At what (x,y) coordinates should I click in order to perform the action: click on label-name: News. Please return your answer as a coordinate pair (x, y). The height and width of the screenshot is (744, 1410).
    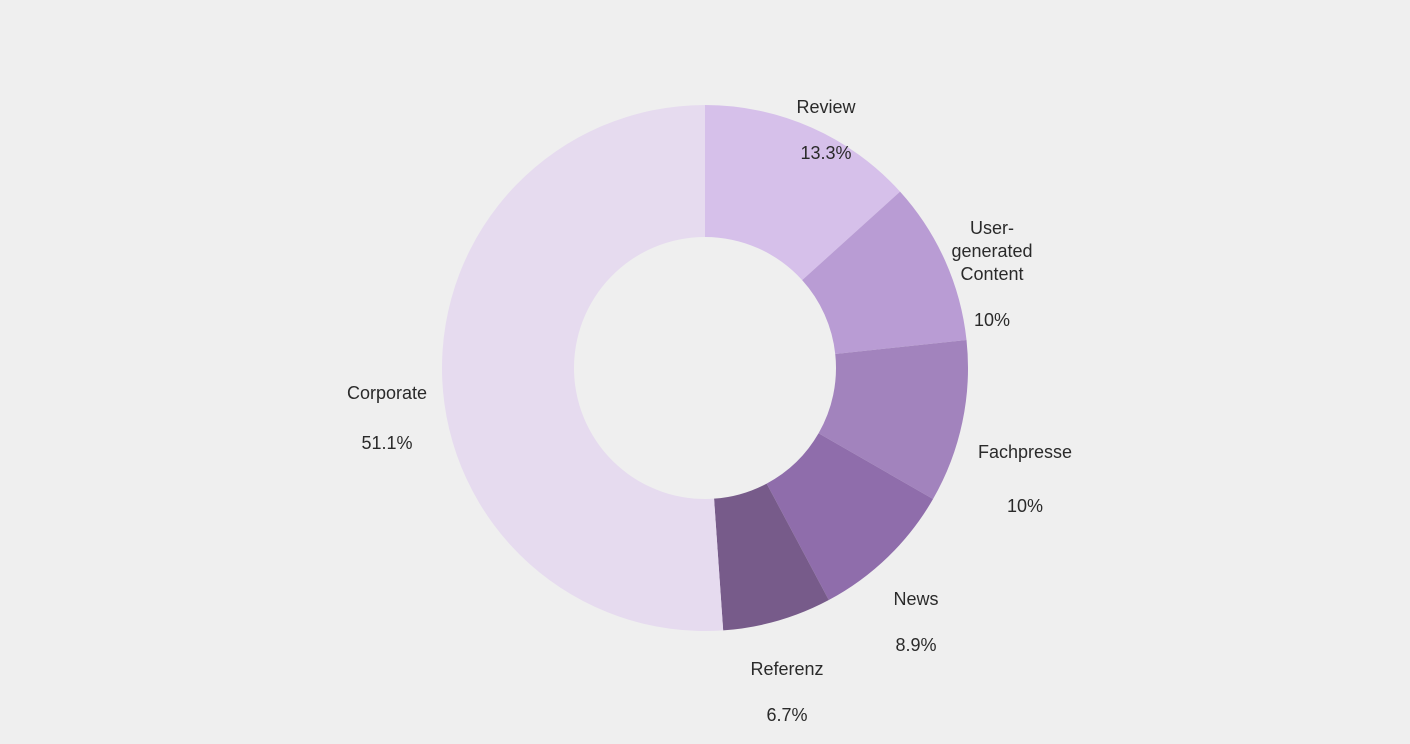
    Looking at the image, I should click on (916, 599).